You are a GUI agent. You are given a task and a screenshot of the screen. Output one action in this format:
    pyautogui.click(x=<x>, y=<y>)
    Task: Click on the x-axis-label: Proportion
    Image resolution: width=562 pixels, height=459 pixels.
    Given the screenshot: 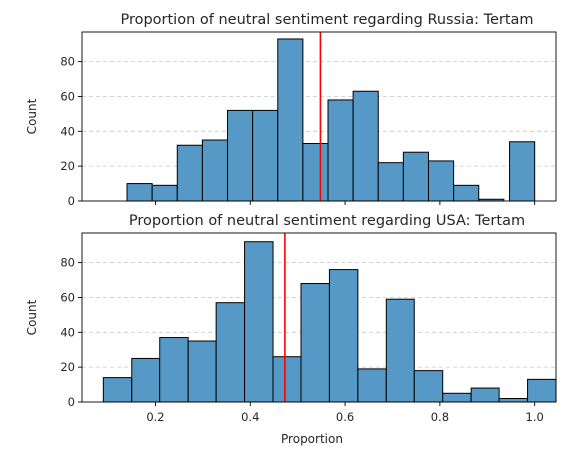 What is the action you would take?
    pyautogui.click(x=312, y=439)
    